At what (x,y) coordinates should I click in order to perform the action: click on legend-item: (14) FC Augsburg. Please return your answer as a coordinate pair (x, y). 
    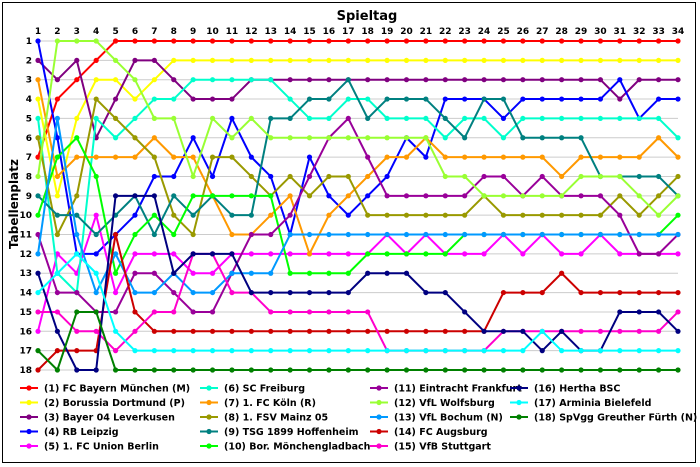
    Looking at the image, I should click on (429, 432).